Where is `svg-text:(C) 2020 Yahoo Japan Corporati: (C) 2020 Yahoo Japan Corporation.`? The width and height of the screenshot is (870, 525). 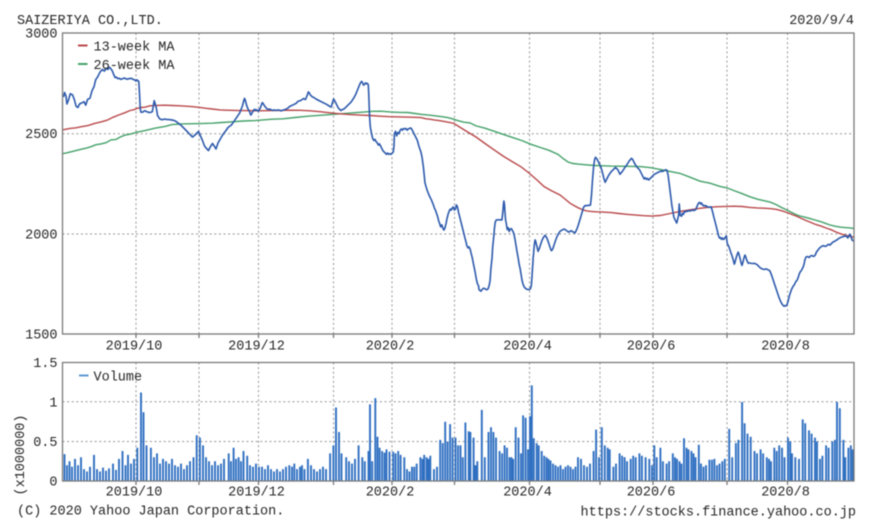
svg-text:(C) 2020 Yahoo Japan Corporati: (C) 2020 Yahoo Japan Corporation. is located at coordinates (150, 512).